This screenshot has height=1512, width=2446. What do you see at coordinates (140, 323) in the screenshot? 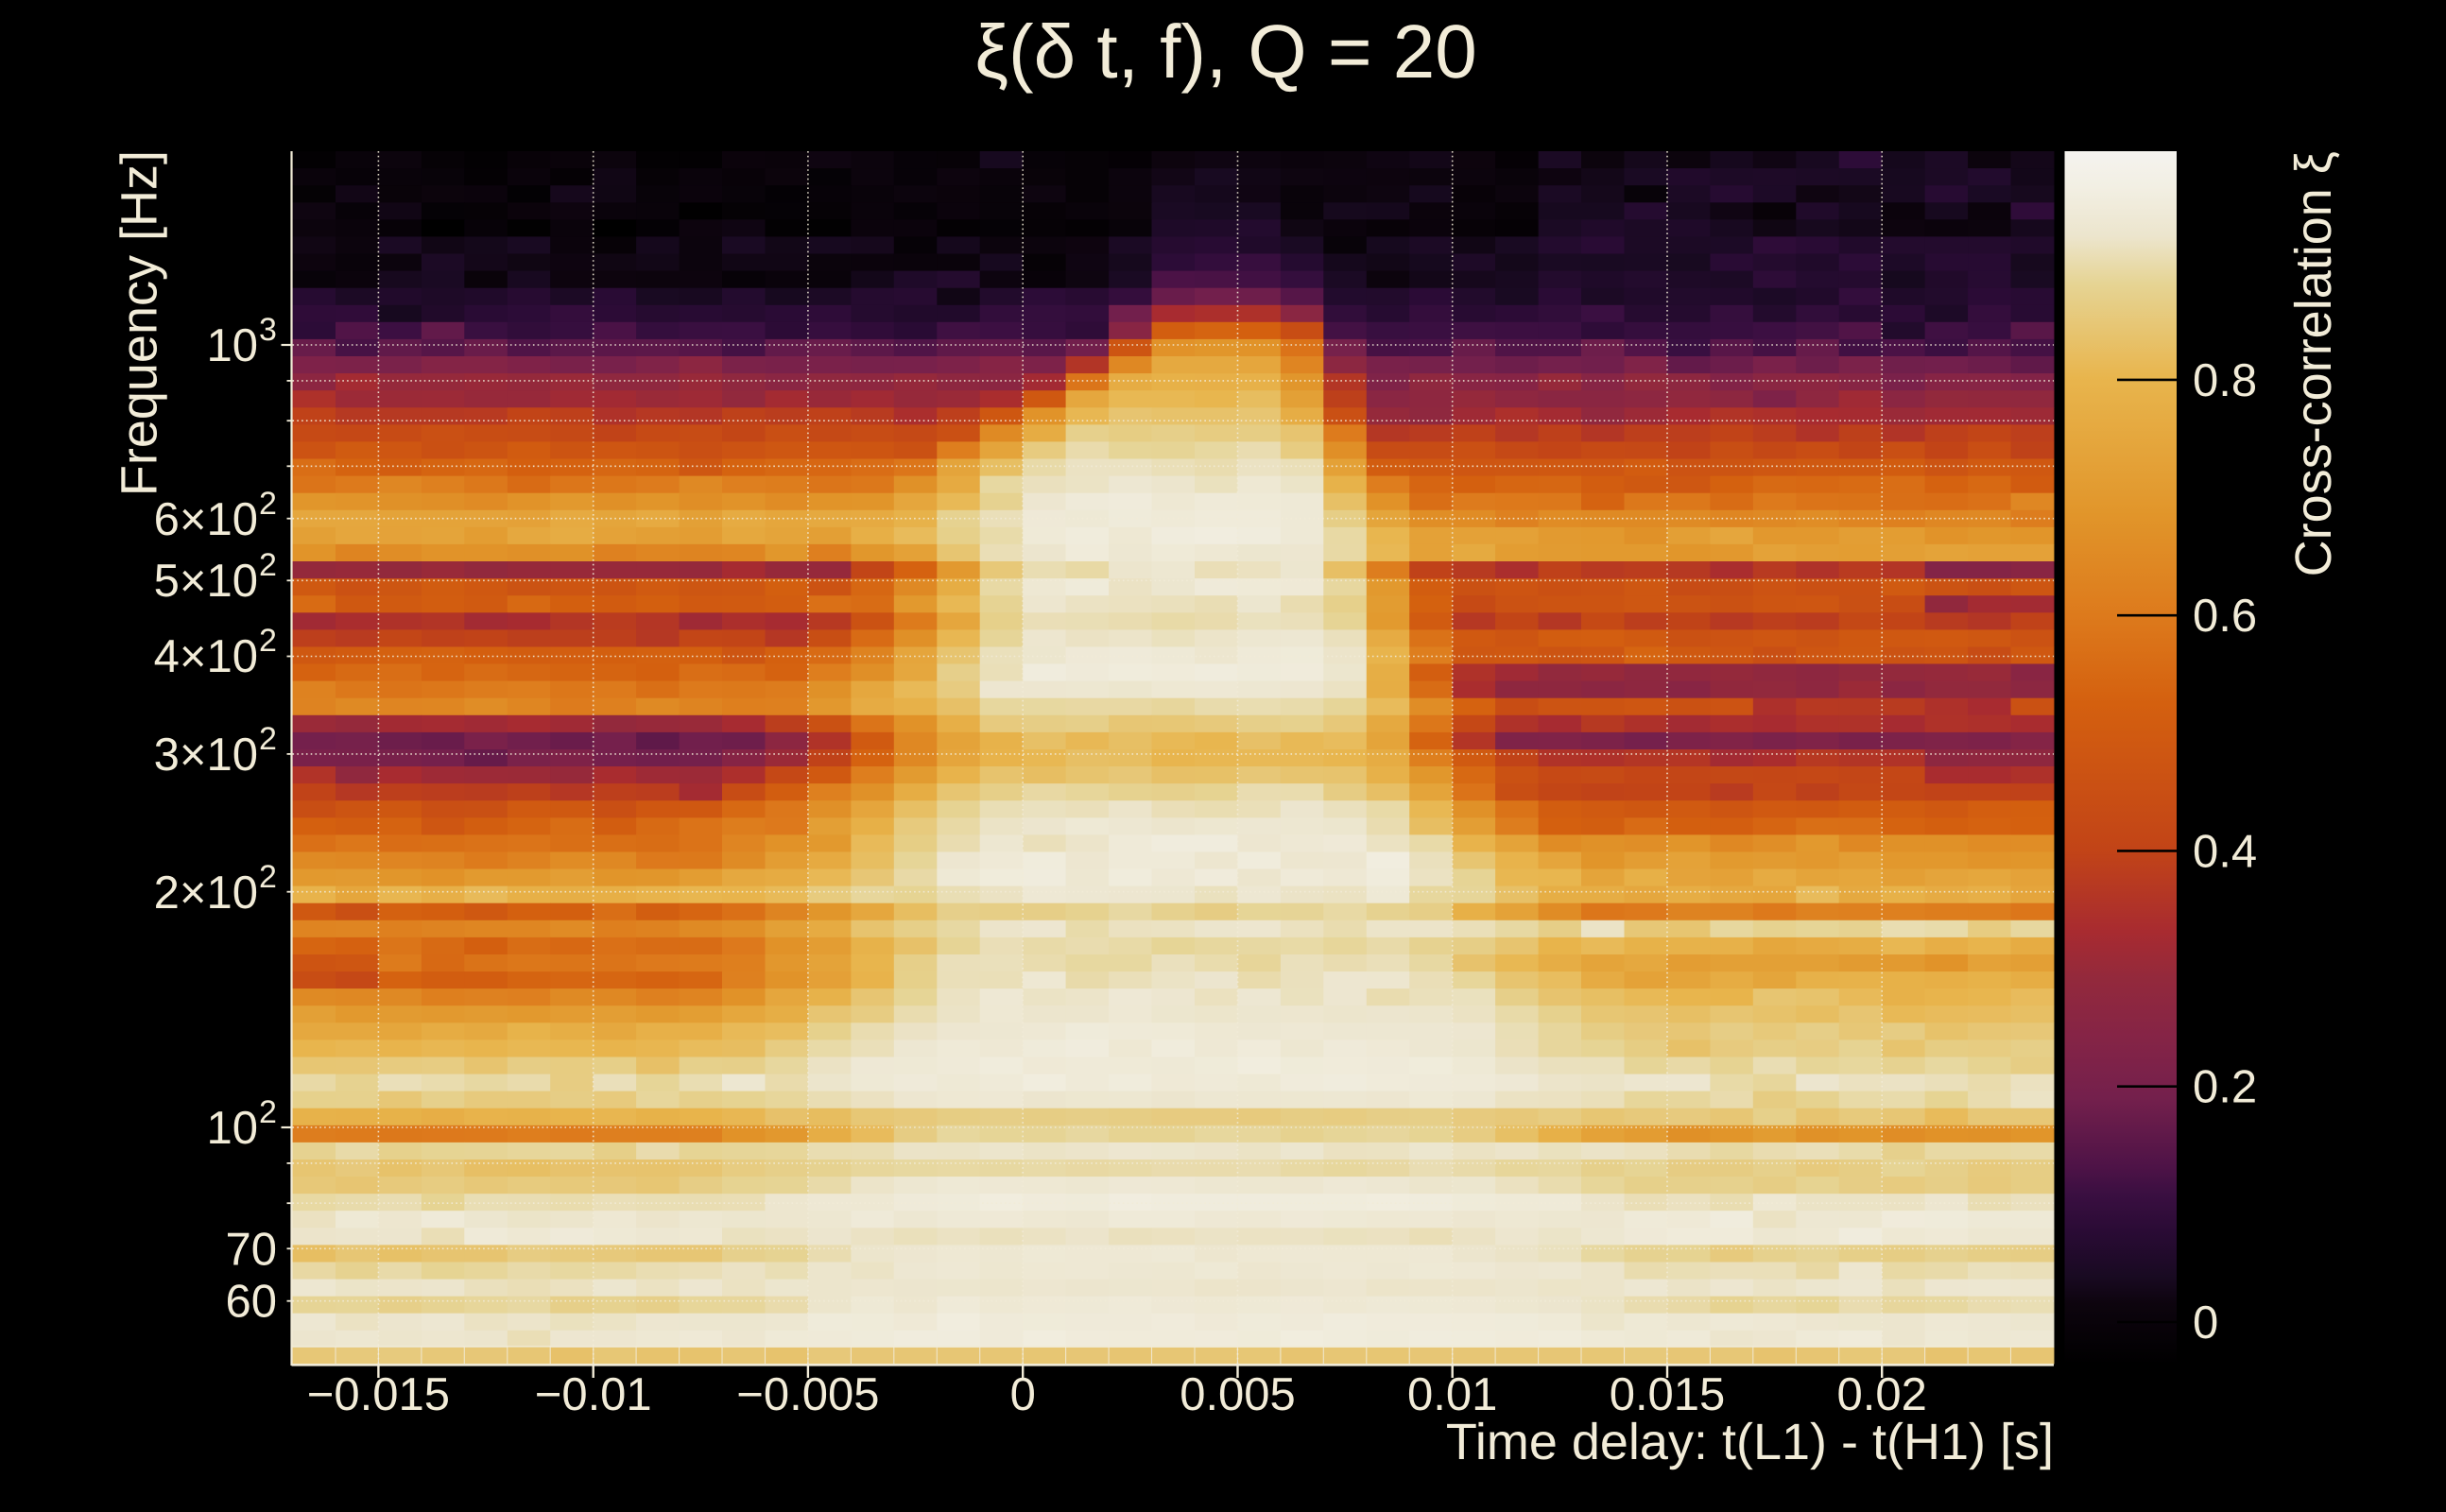
I see `svg-text: Frequency [Hz]` at bounding box center [140, 323].